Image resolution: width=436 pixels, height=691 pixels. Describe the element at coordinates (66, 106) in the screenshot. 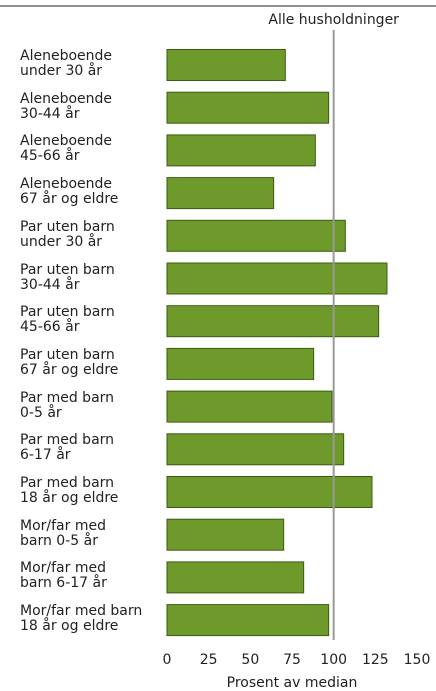

I see `category-label: Aleneboende 30-44 år` at that location.